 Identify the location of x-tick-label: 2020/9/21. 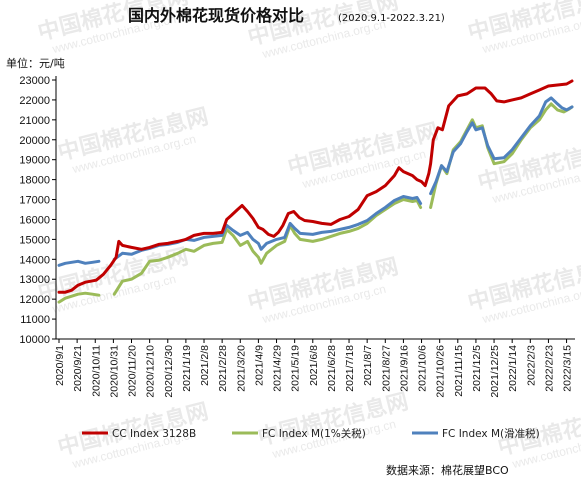
(78, 368).